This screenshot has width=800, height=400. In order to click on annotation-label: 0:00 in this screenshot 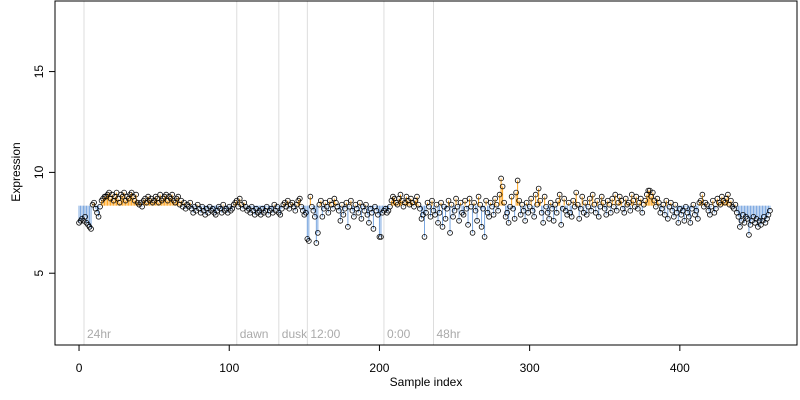, I will do `click(399, 334)`.